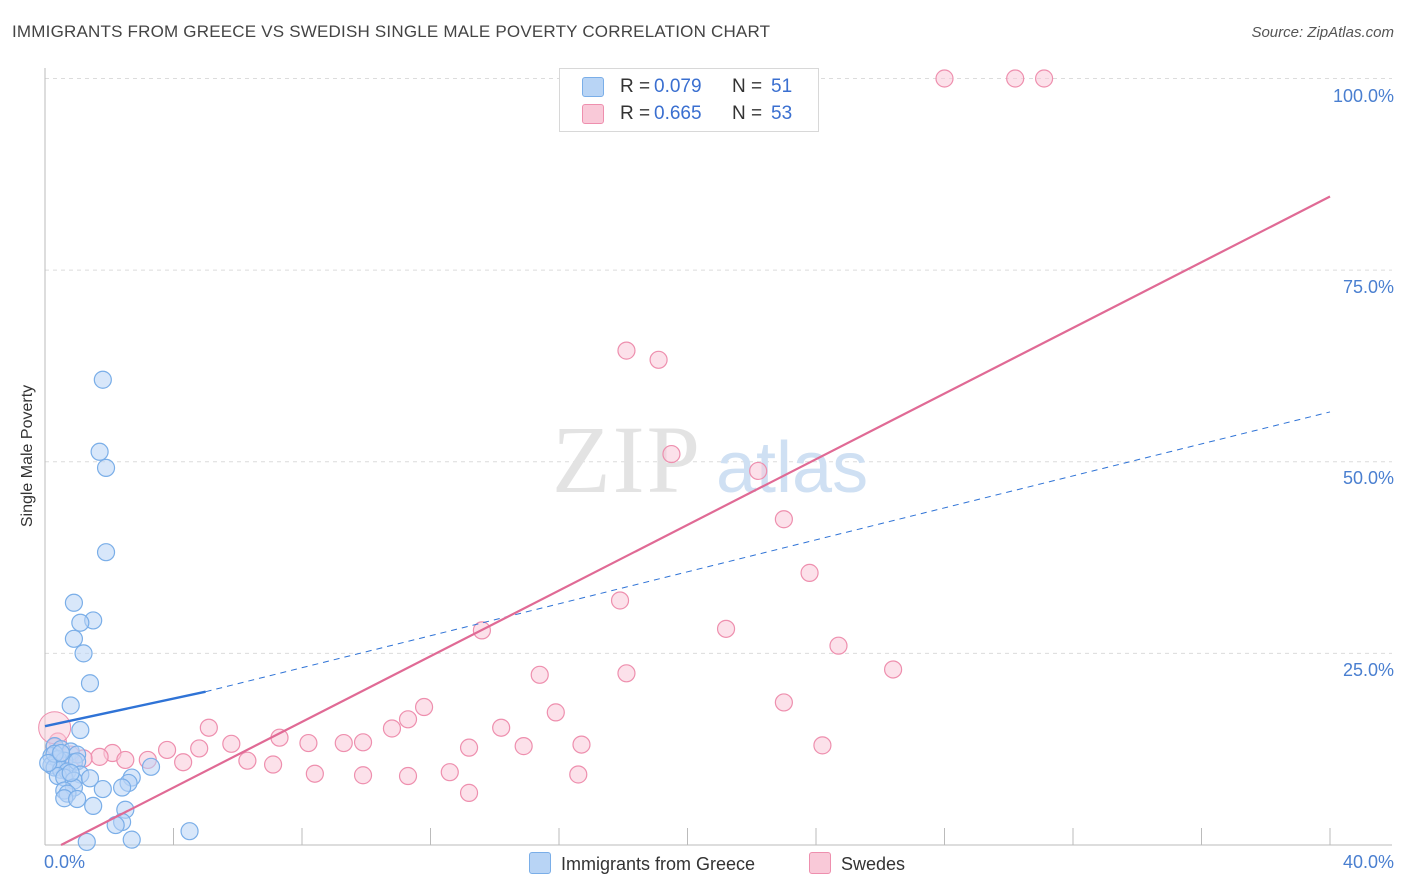  I want to click on legend-r-value: 0.665, so click(678, 113).